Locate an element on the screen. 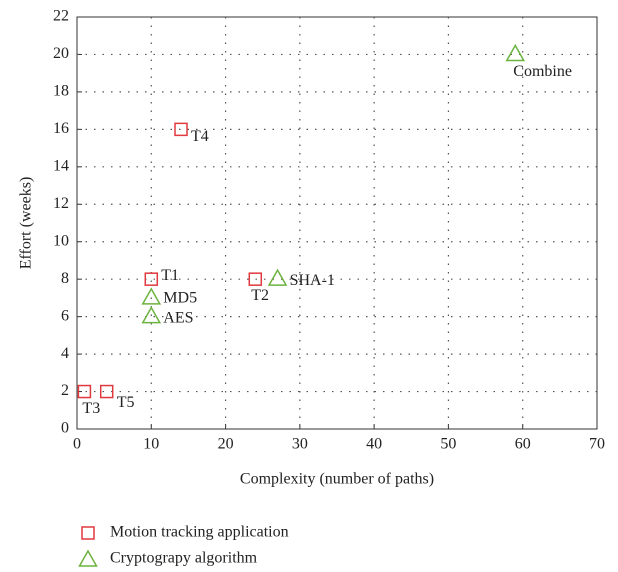 The height and width of the screenshot is (572, 618). y-tick-label: 20 is located at coordinates (61, 53).